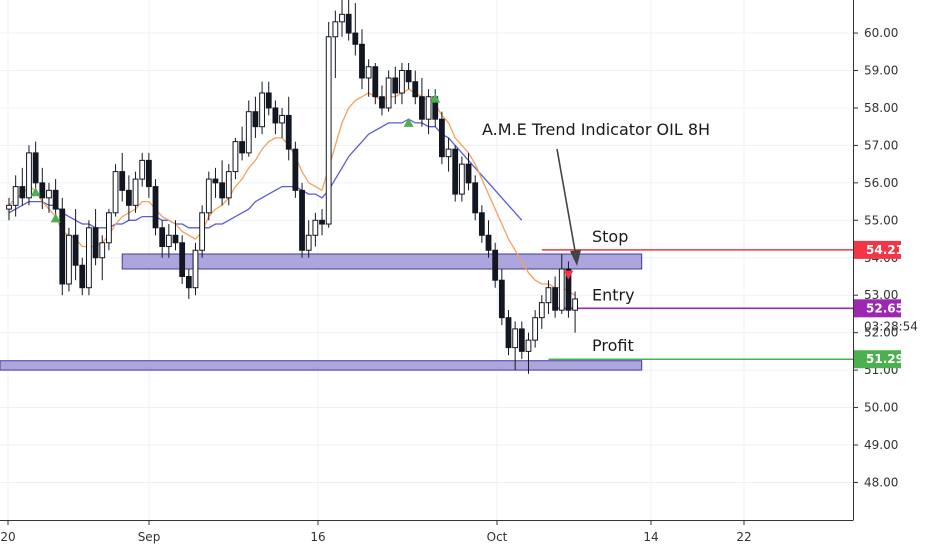 The width and height of the screenshot is (932, 550). What do you see at coordinates (317, 537) in the screenshot?
I see `x-tick-label: 16` at bounding box center [317, 537].